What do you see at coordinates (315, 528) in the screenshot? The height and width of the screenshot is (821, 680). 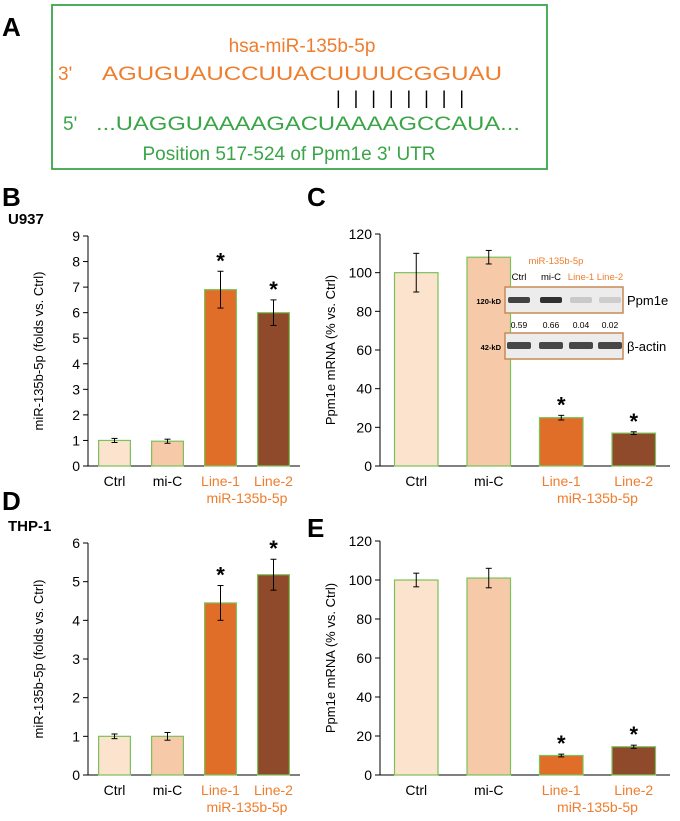 I see `panel-label-e: E` at bounding box center [315, 528].